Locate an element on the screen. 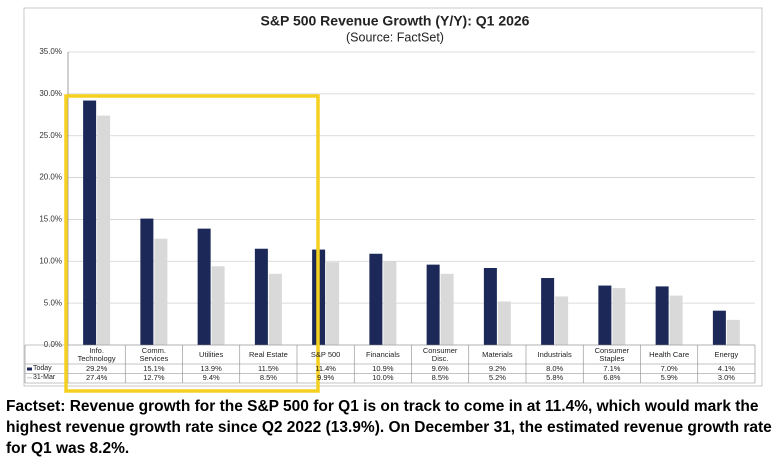 The width and height of the screenshot is (782, 474). data-table-lines is located at coordinates (389, 364).